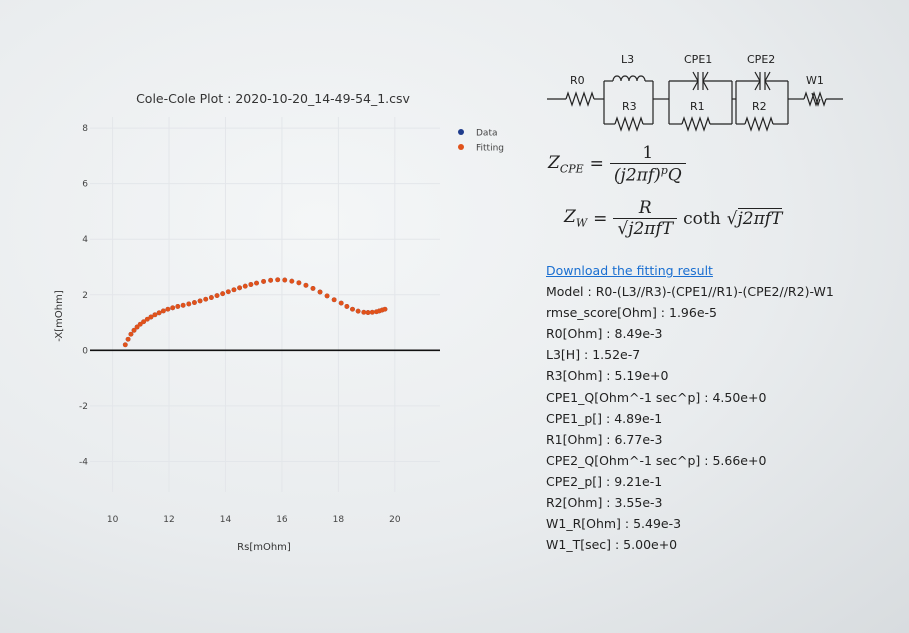 This screenshot has height=633, width=909. Describe the element at coordinates (168, 520) in the screenshot. I see `x-tick-label: 12` at that location.